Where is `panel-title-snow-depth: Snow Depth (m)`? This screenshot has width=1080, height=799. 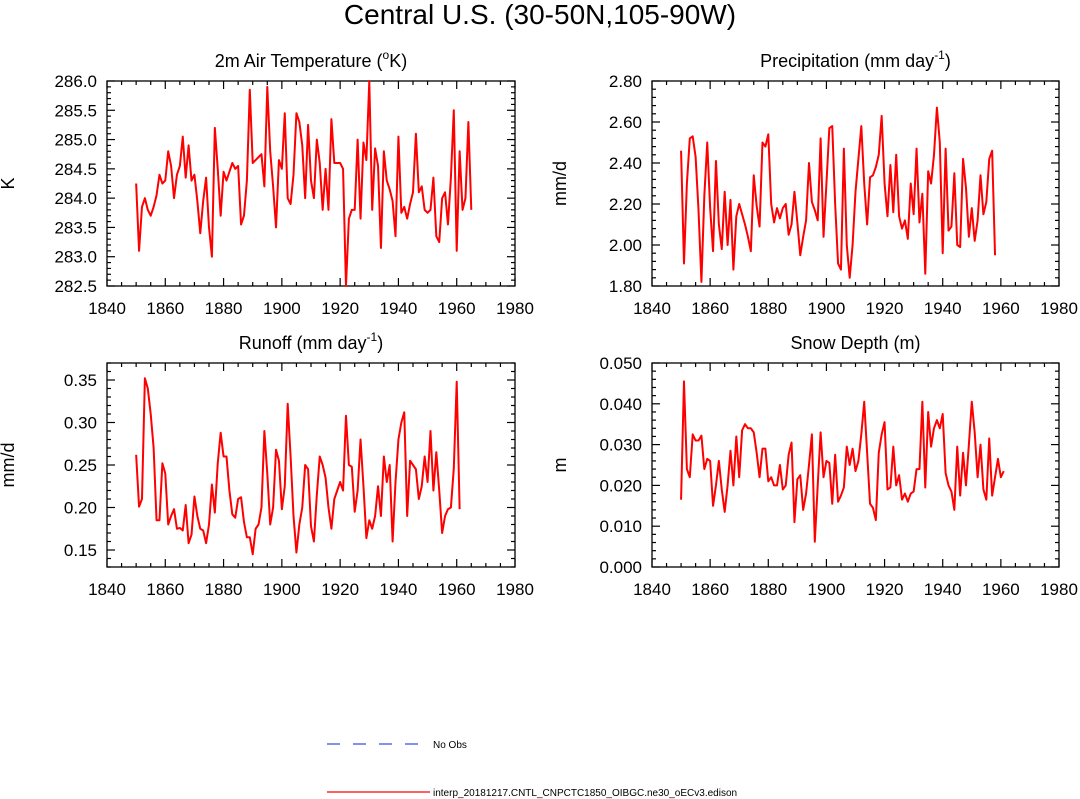
panel-title-snow-depth: Snow Depth (m) is located at coordinates (855, 343).